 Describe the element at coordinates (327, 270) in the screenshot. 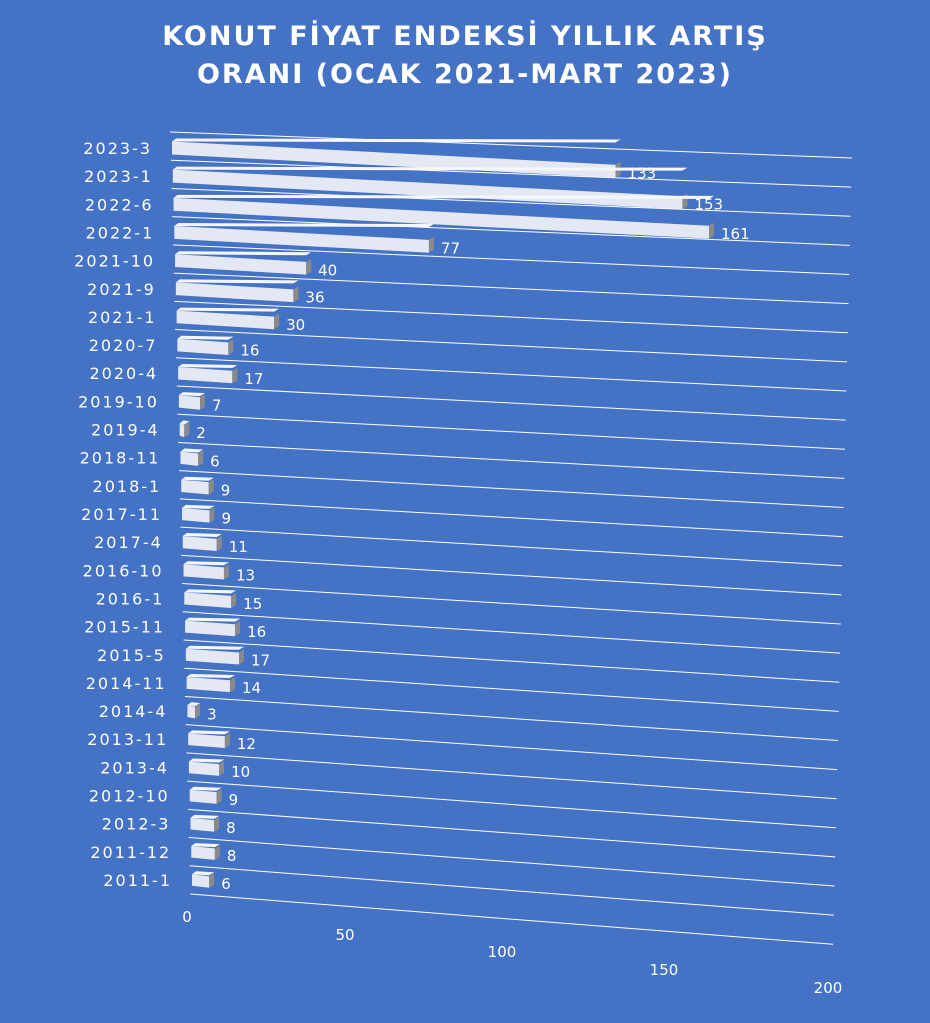

I see `value-label: 40` at that location.